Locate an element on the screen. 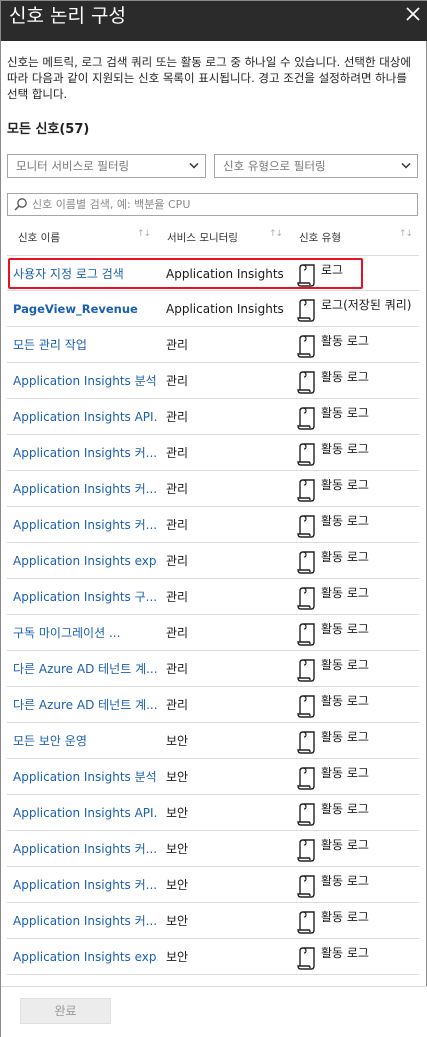  table-row: Application Insights 구... 관리 활동 로그 is located at coordinates (213, 597).